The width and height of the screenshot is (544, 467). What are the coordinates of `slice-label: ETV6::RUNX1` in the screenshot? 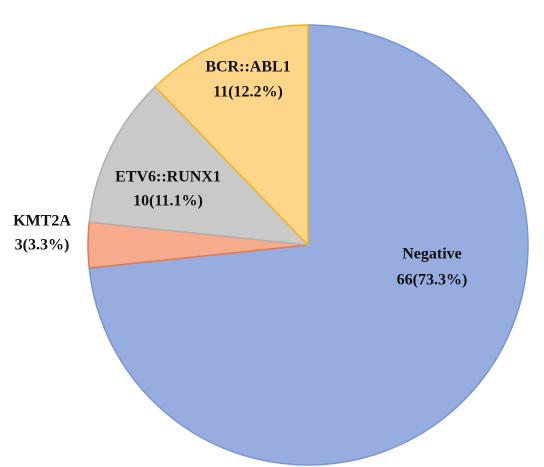 It's located at (168, 177).